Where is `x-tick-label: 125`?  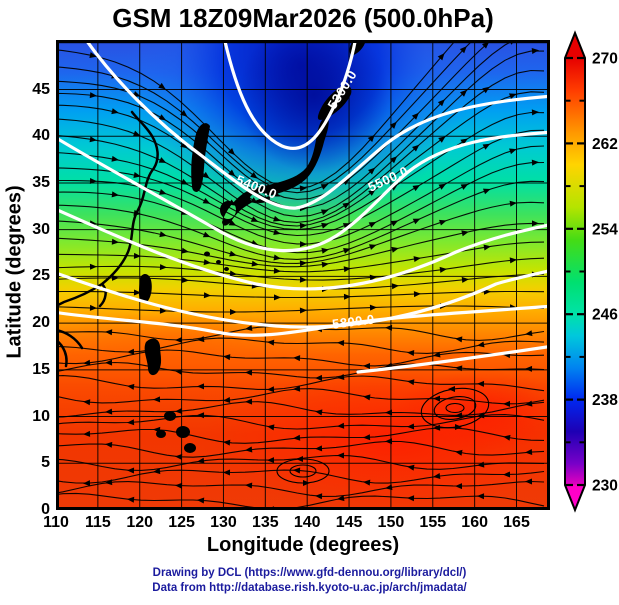 x-tick-label: 125 is located at coordinates (181, 522).